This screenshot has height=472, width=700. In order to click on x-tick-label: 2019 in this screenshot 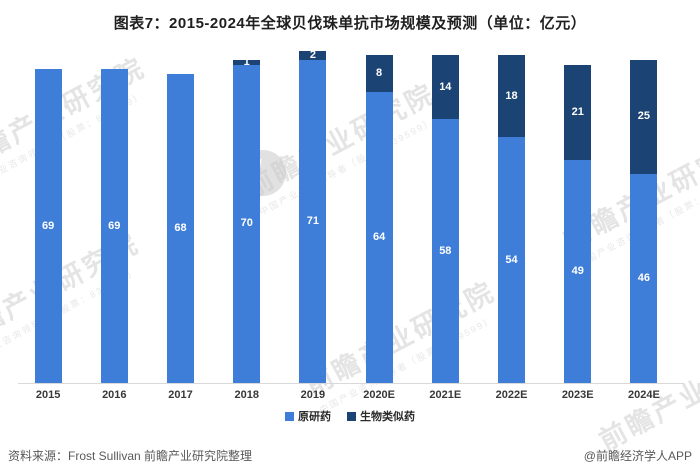, I will do `click(313, 395)`.